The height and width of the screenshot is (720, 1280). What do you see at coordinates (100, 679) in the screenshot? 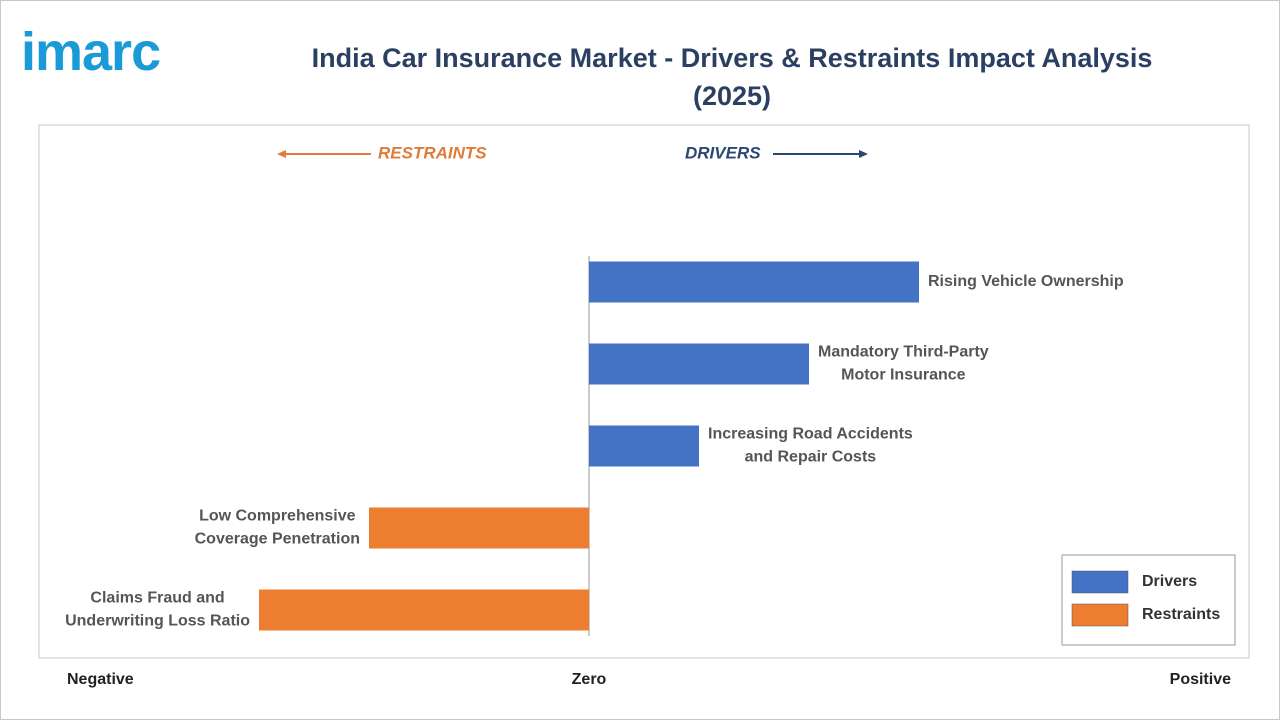
I see `x-tick-label: Negative` at bounding box center [100, 679].